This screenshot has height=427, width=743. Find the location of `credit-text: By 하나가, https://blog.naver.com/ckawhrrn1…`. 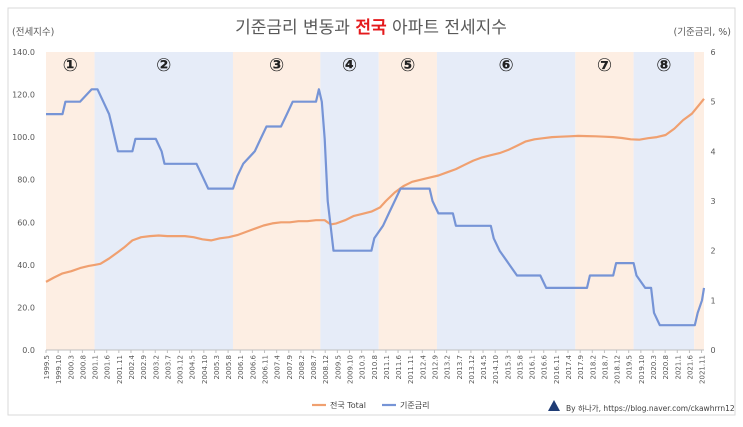

credit-text: By 하나가, https://blog.naver.com/ckawhrrn1… is located at coordinates (650, 408).